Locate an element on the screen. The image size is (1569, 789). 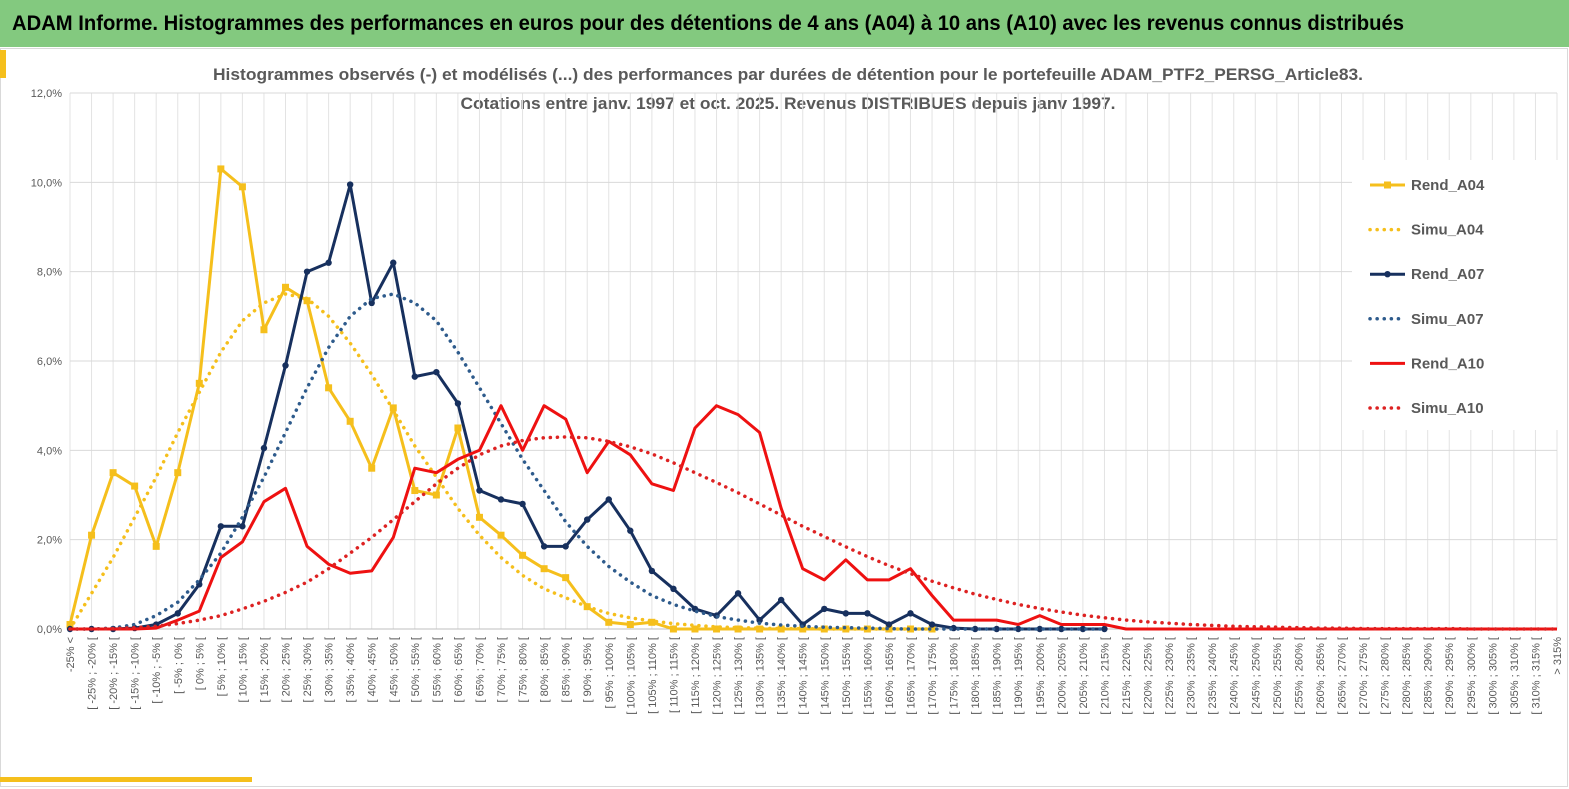
x-tick-label: [ 40% ; 45% [ is located at coordinates (373, 669).